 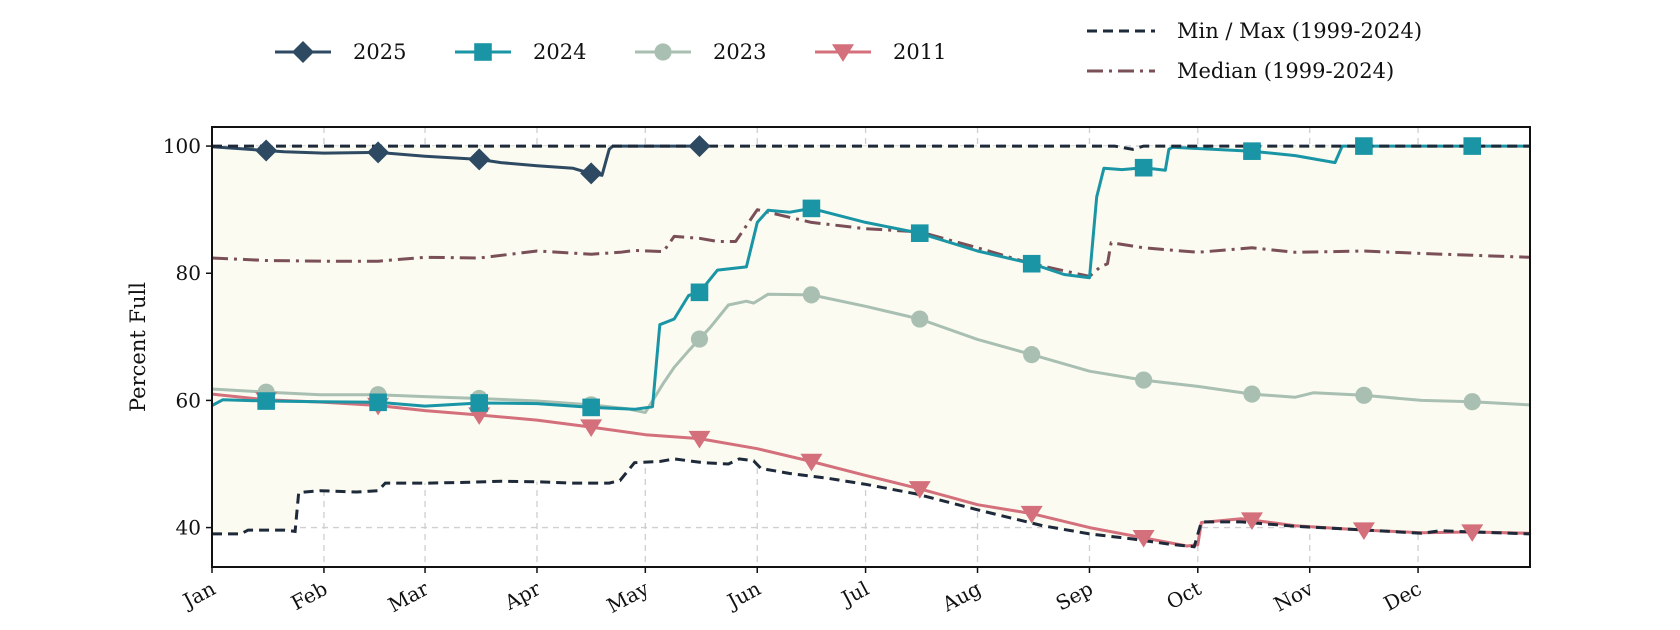 I want to click on y-tick-label: 60, so click(x=188, y=400).